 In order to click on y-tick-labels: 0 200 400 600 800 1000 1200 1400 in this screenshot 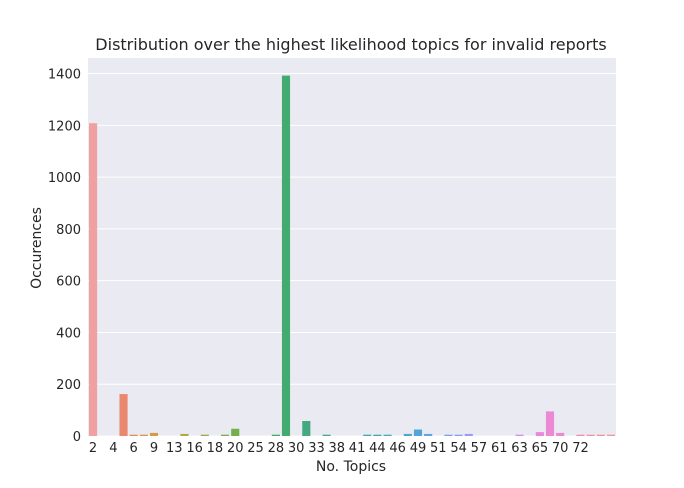, I will do `click(64, 256)`.